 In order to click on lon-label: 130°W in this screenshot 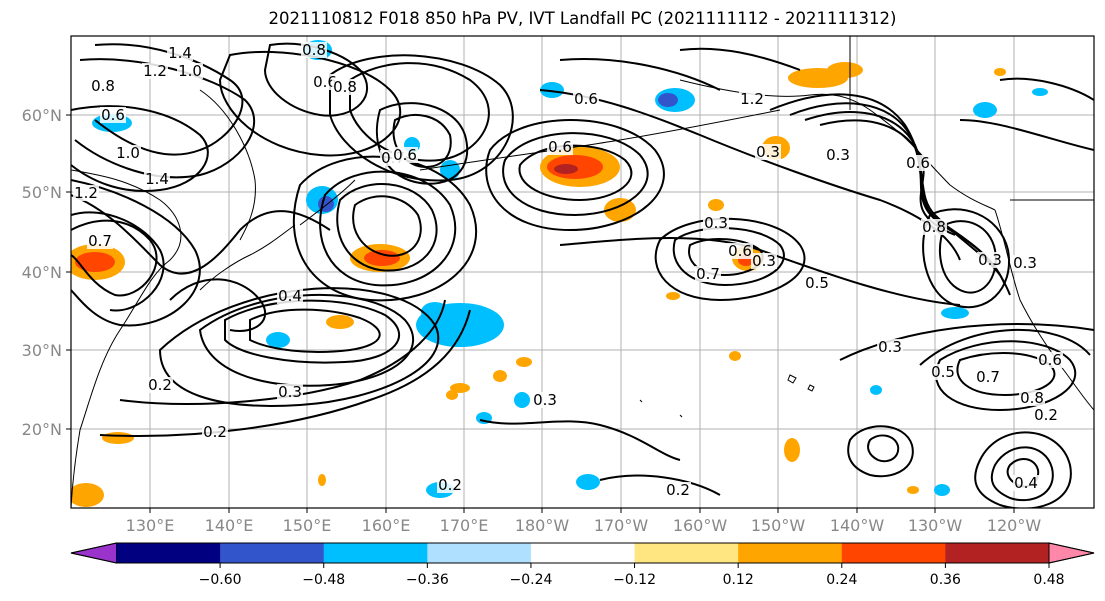, I will do `click(935, 525)`.